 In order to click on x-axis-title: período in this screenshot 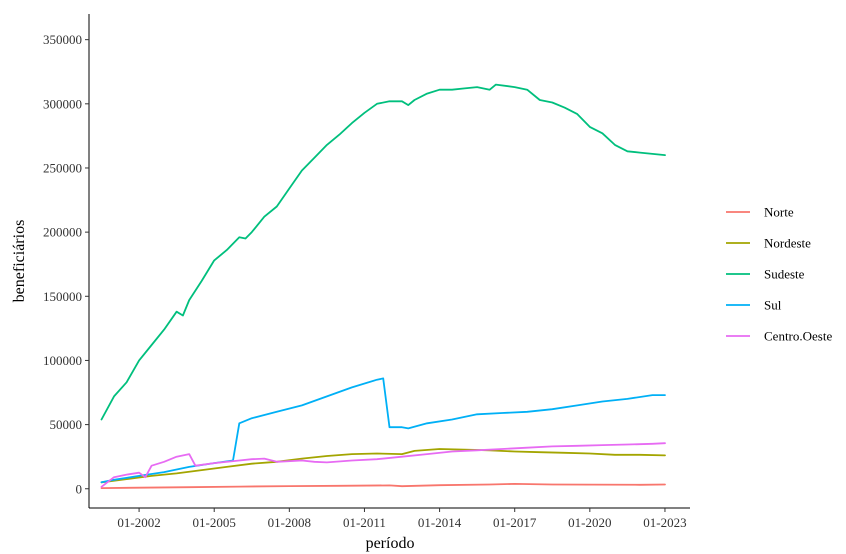, I will do `click(390, 543)`.